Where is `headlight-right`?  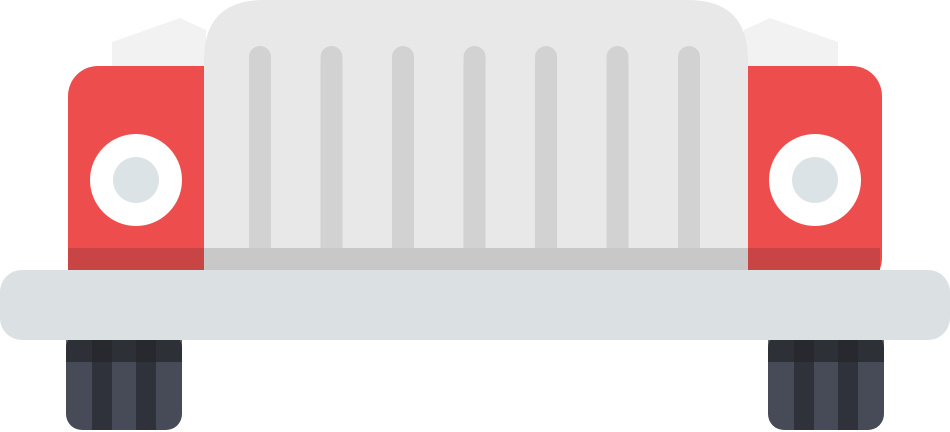 headlight-right is located at coordinates (815, 180).